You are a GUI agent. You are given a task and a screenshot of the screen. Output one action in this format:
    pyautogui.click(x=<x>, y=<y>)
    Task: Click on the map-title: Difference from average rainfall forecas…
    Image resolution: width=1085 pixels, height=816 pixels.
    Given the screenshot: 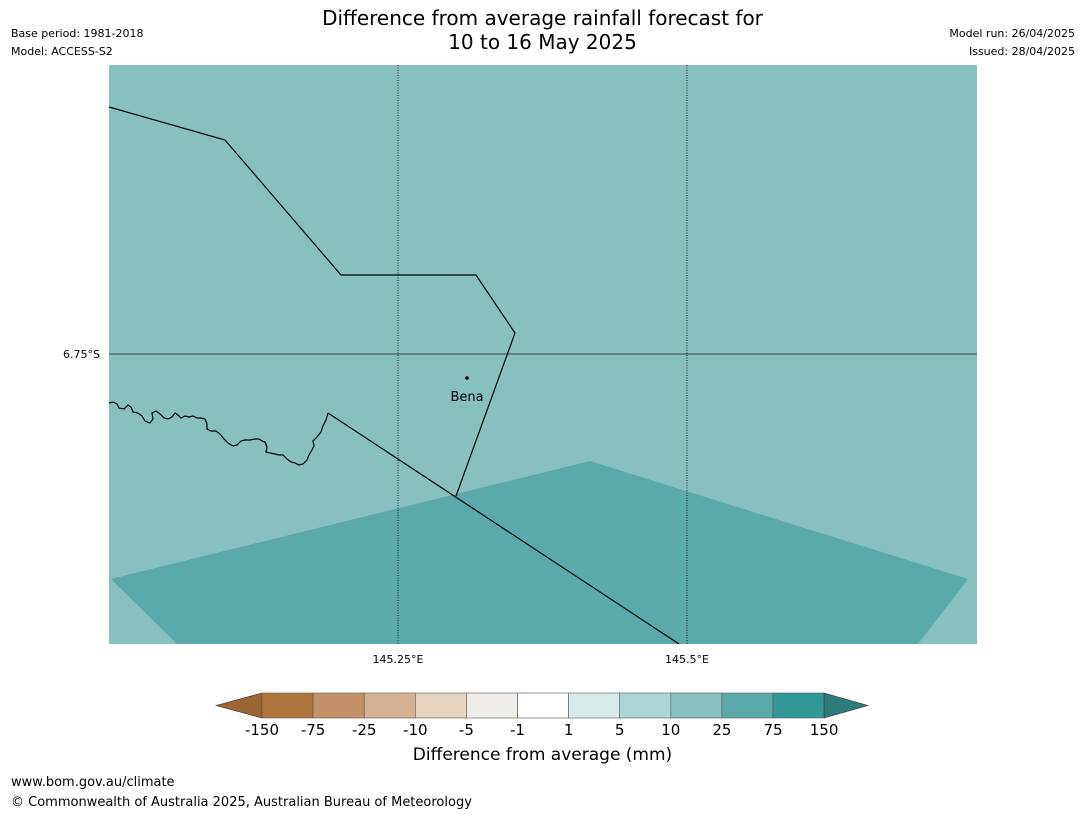 What is the action you would take?
    pyautogui.click(x=542, y=30)
    